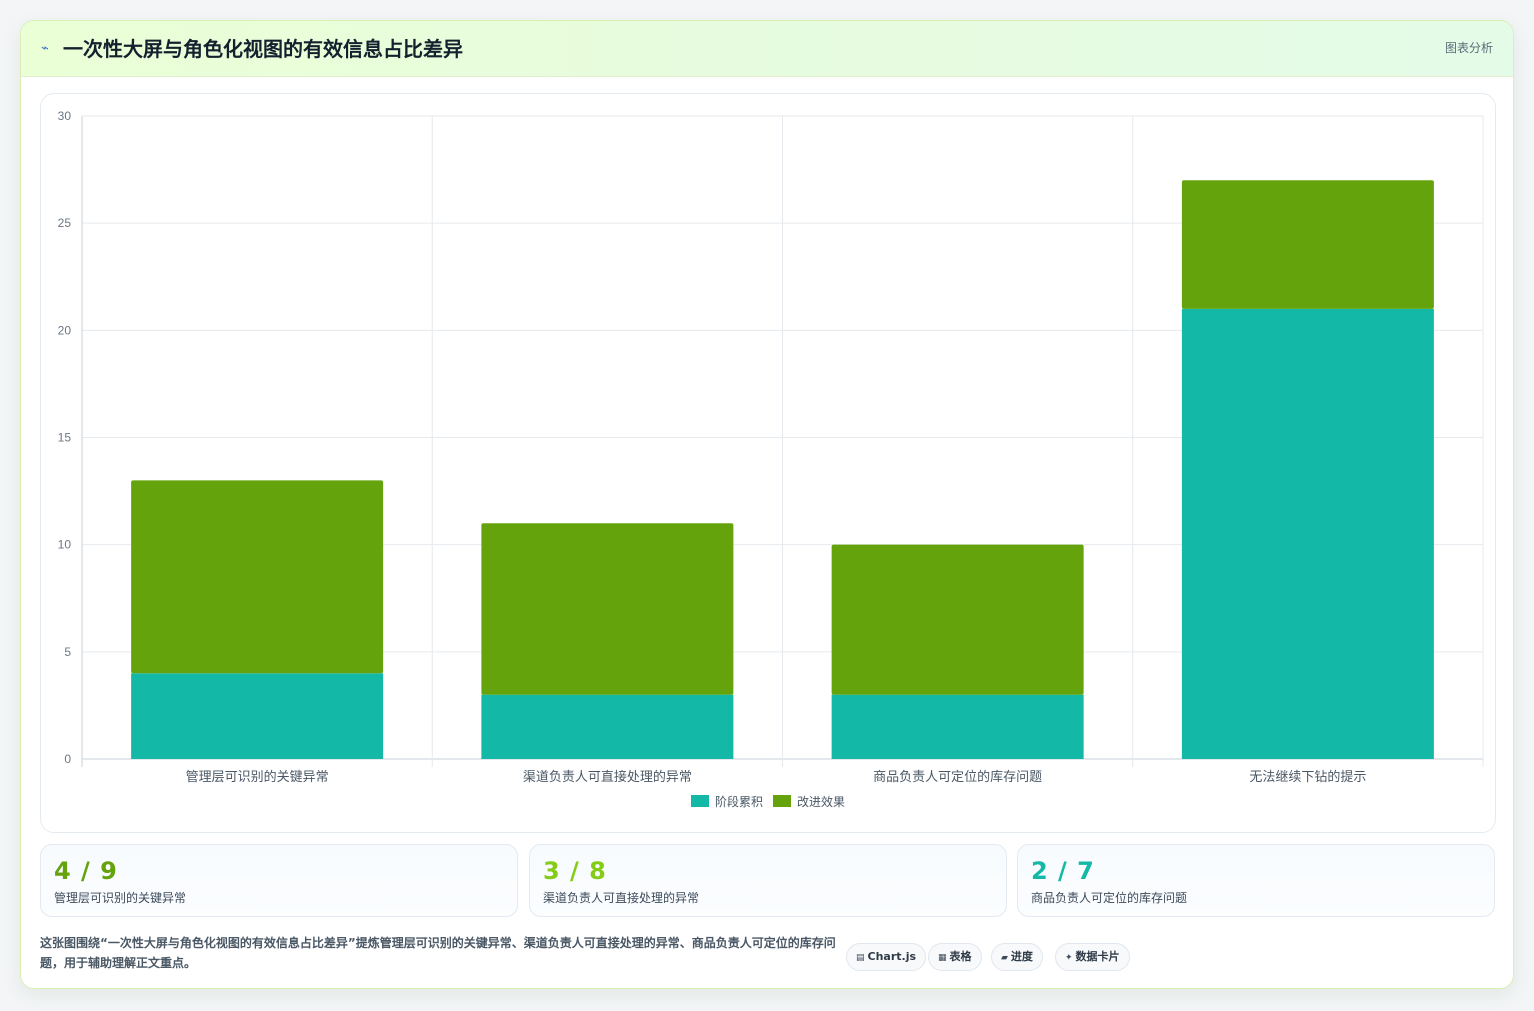  What do you see at coordinates (279, 880) in the screenshot?
I see `stat-card: 4 / 9 管理层可识别的关键异常` at bounding box center [279, 880].